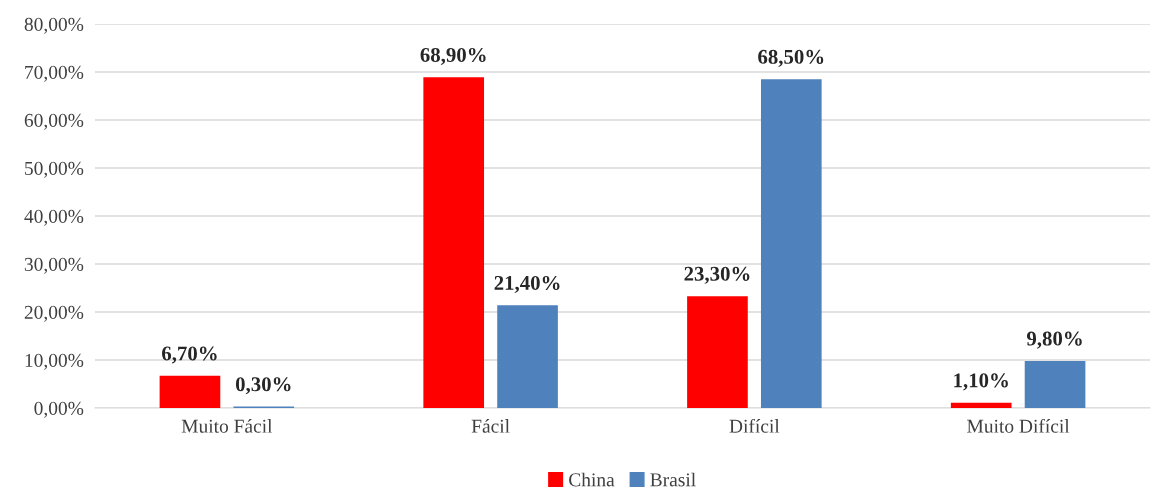 This screenshot has width=1161, height=495. I want to click on y-tick-label: 20,00%, so click(54, 313).